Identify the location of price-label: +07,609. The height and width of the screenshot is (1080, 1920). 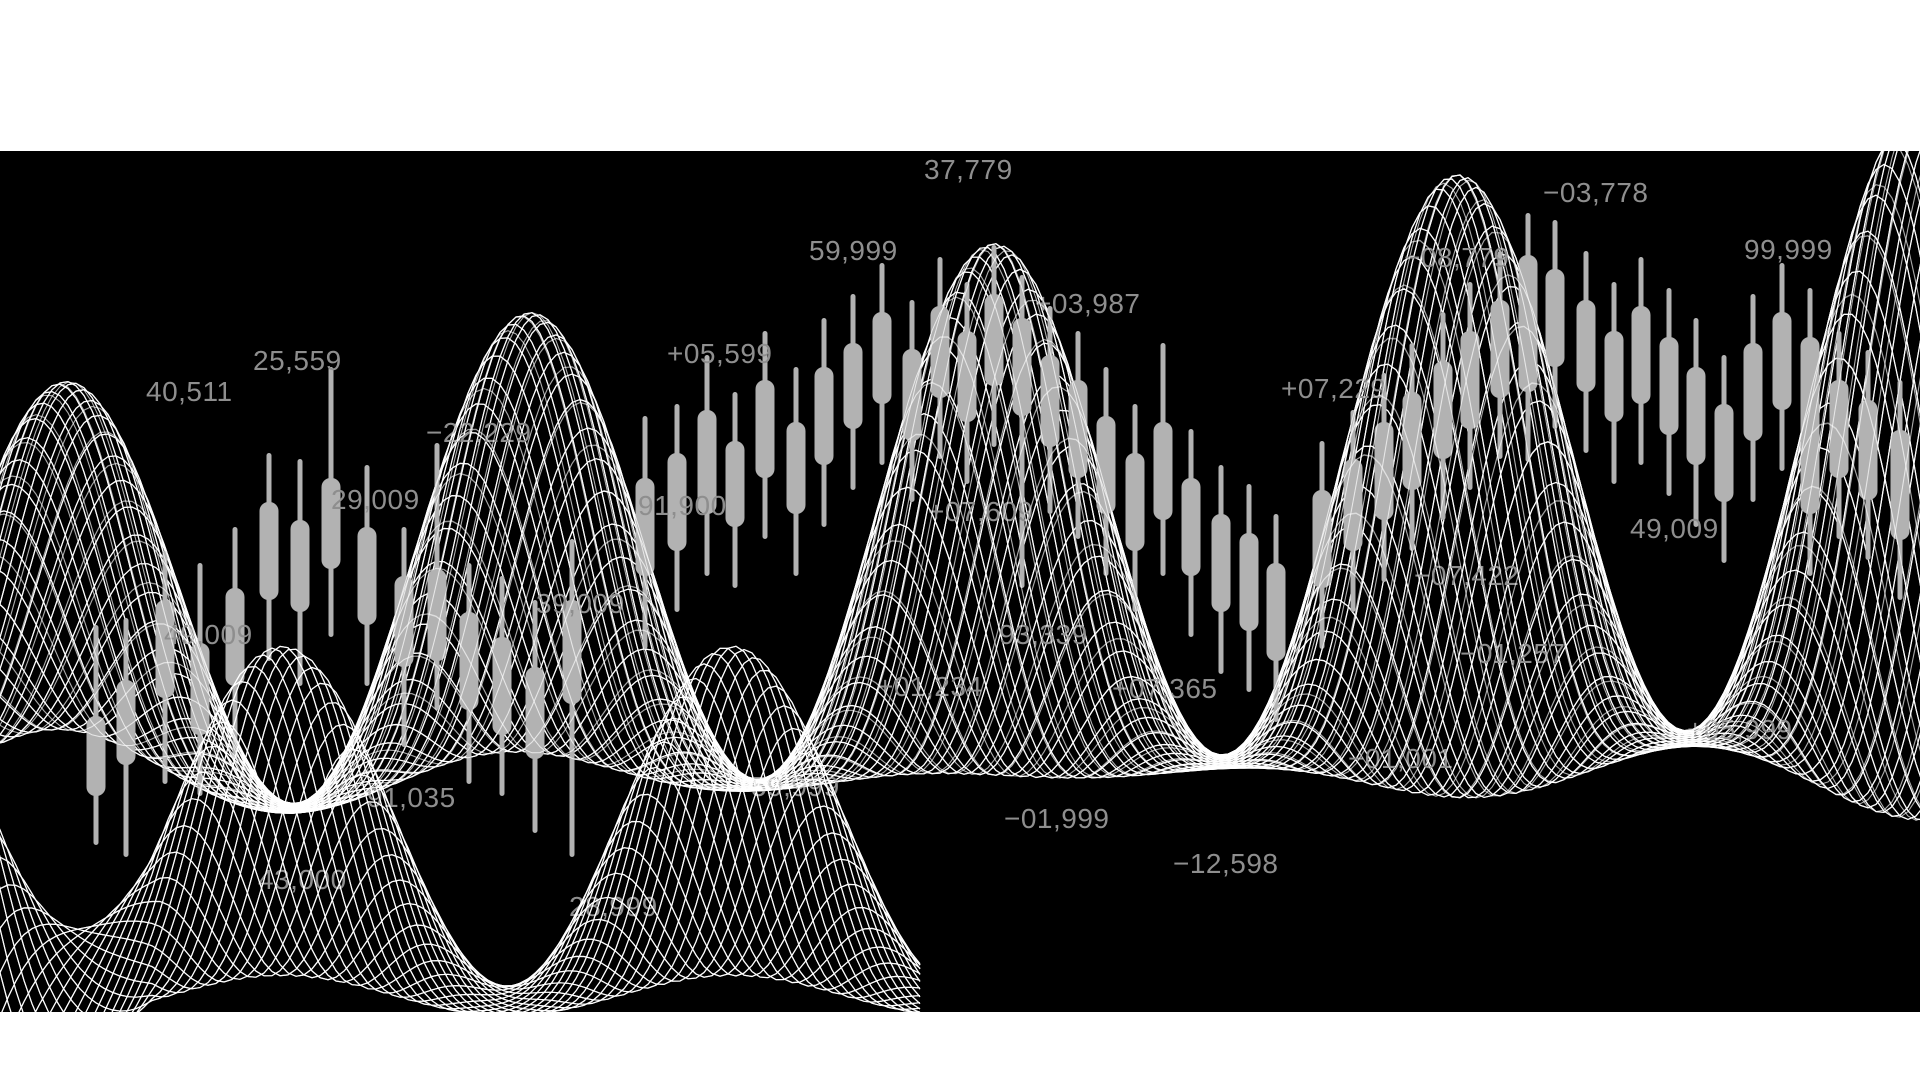
(981, 511).